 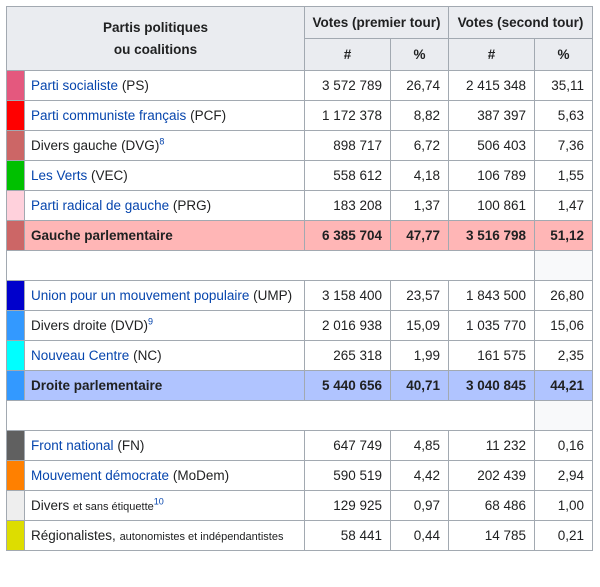 What do you see at coordinates (192, 205) in the screenshot?
I see `party-abbr: (PRG)` at bounding box center [192, 205].